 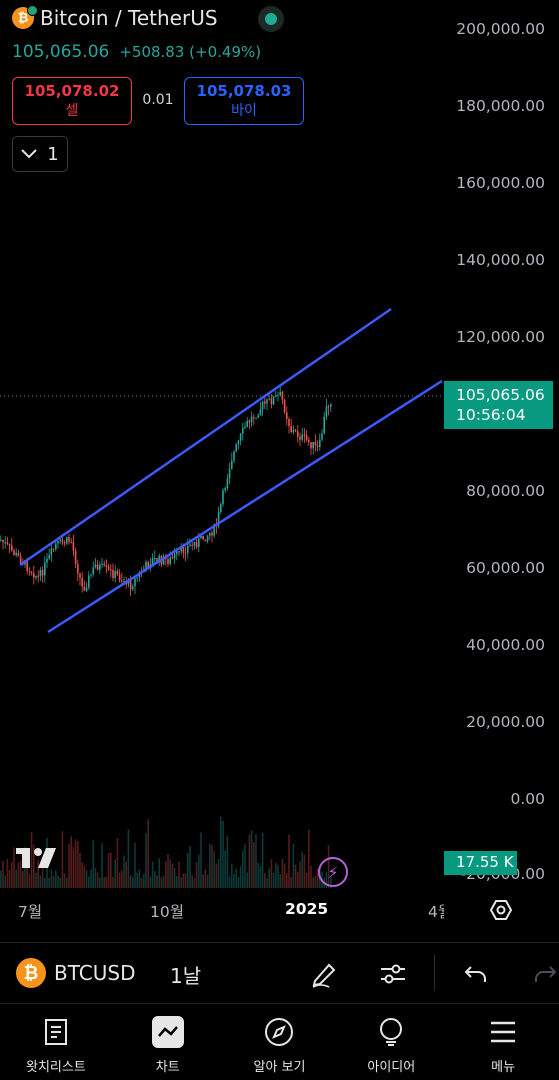 I want to click on pair-title: Bitcoin / TetherUS, so click(x=129, y=18).